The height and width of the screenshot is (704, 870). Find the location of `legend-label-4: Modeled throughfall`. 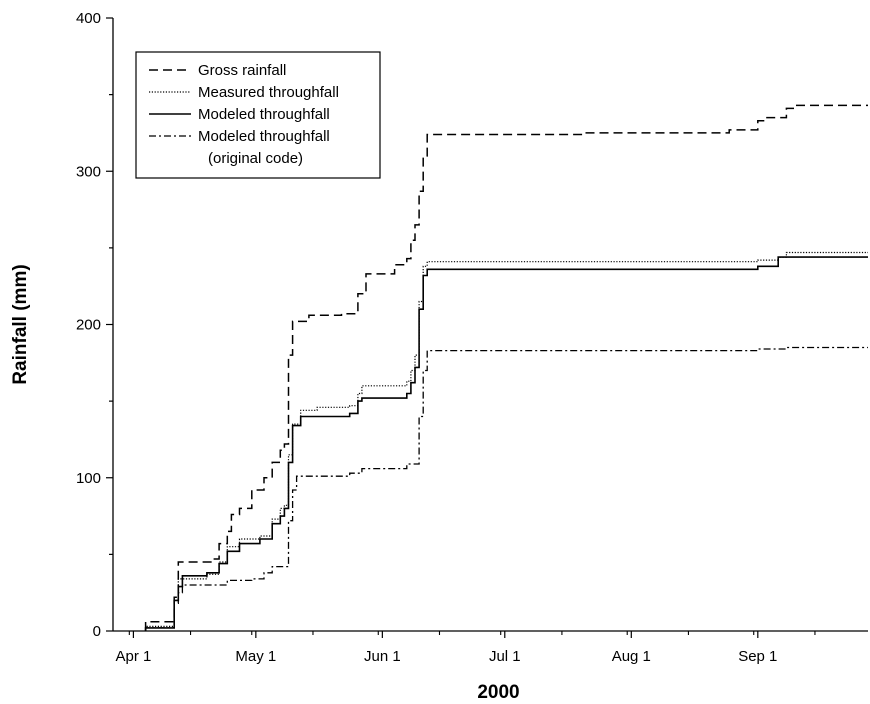

legend-label-4: Modeled throughfall is located at coordinates (264, 136).